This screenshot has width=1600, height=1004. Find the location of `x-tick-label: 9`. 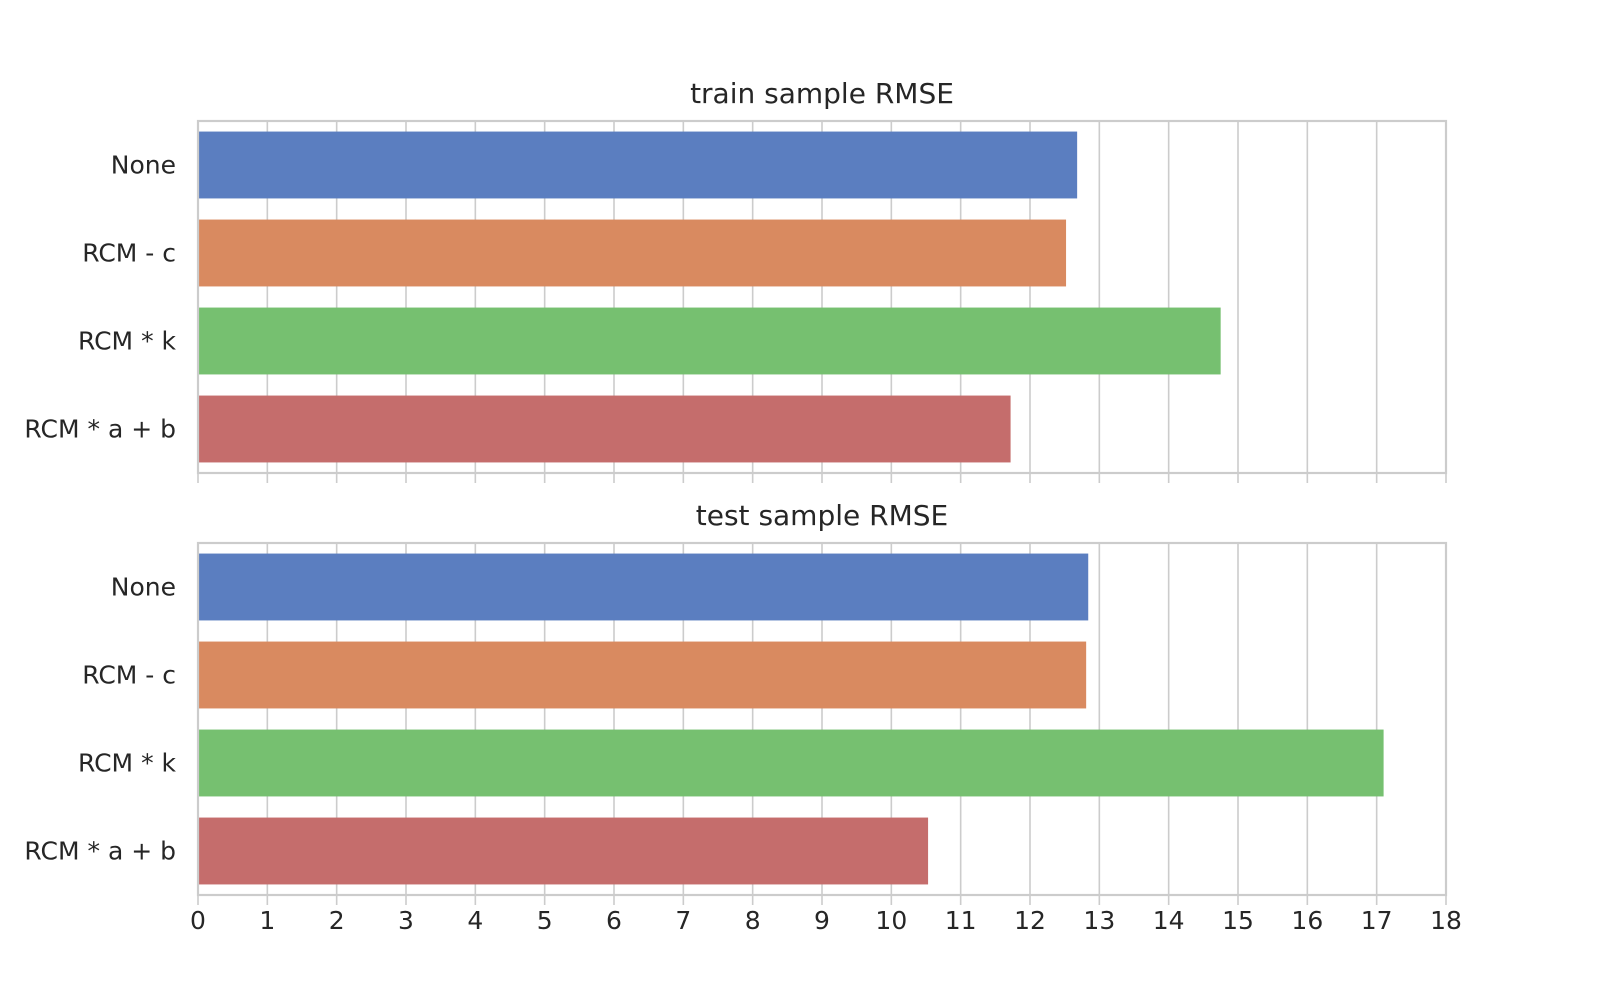

x-tick-label: 9 is located at coordinates (822, 920).